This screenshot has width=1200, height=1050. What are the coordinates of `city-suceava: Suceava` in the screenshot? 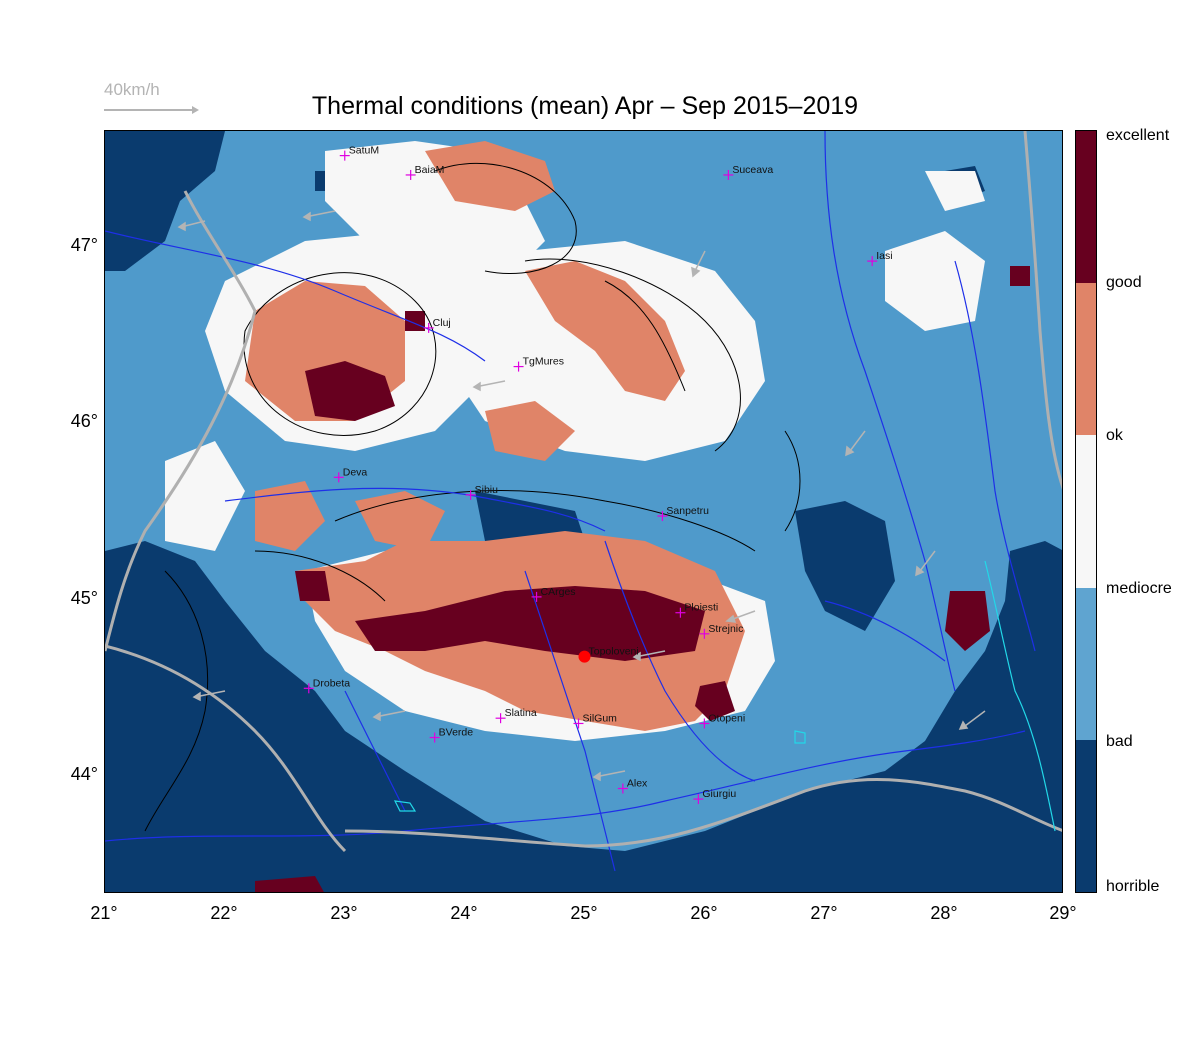 It's located at (748, 172).